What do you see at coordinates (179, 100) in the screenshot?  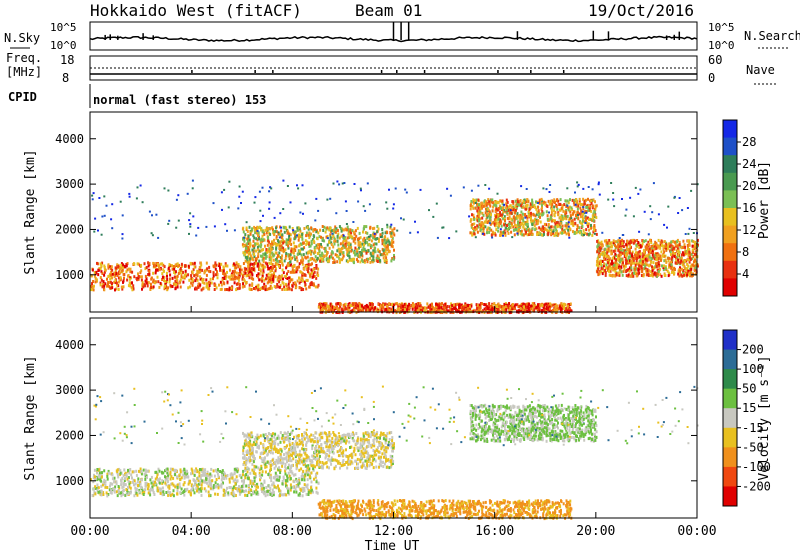 I see `cpid-text: normal (fast stereo) 153` at bounding box center [179, 100].